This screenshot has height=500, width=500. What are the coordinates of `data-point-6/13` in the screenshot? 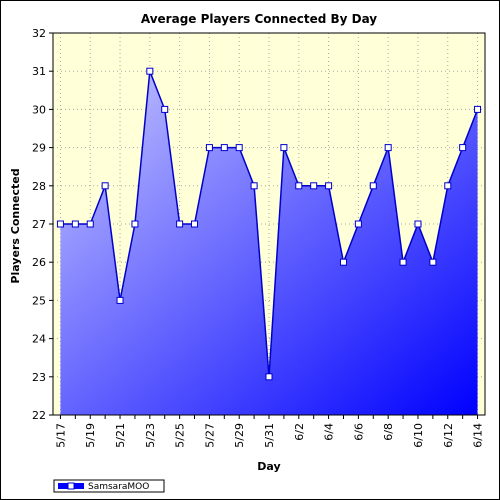 It's located at (463, 148).